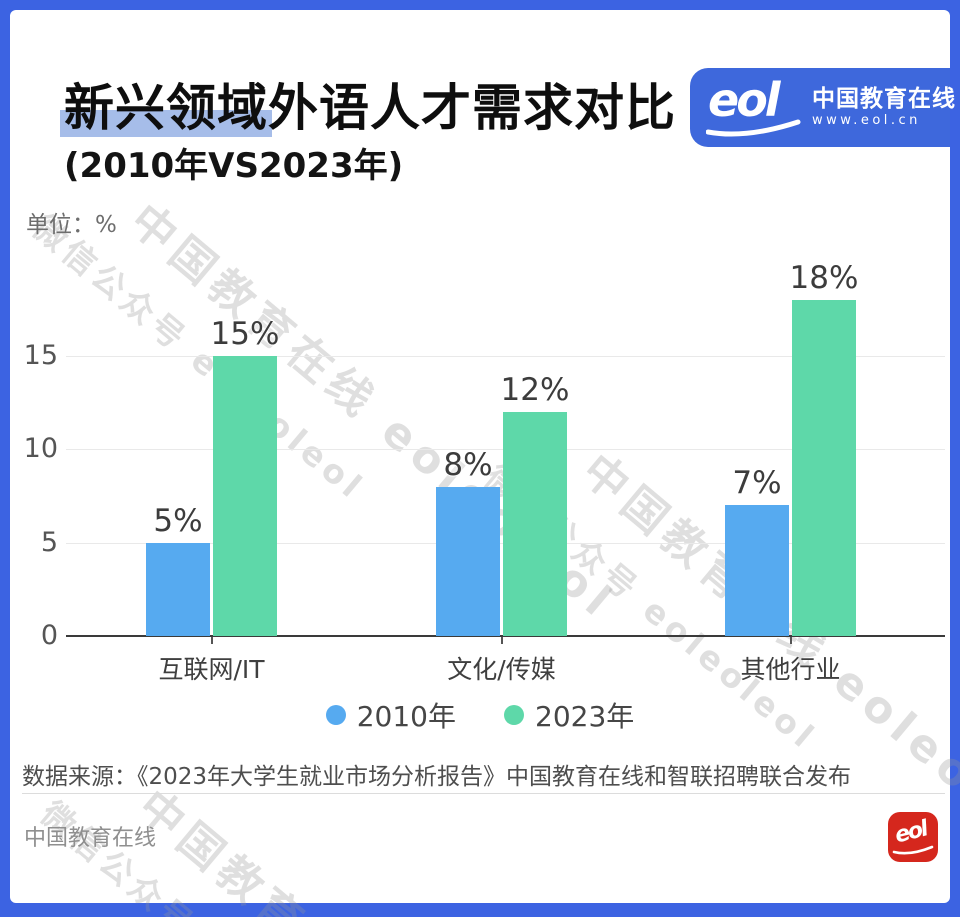 This screenshot has width=960, height=917. I want to click on legend-label: 2023年, so click(585, 716).